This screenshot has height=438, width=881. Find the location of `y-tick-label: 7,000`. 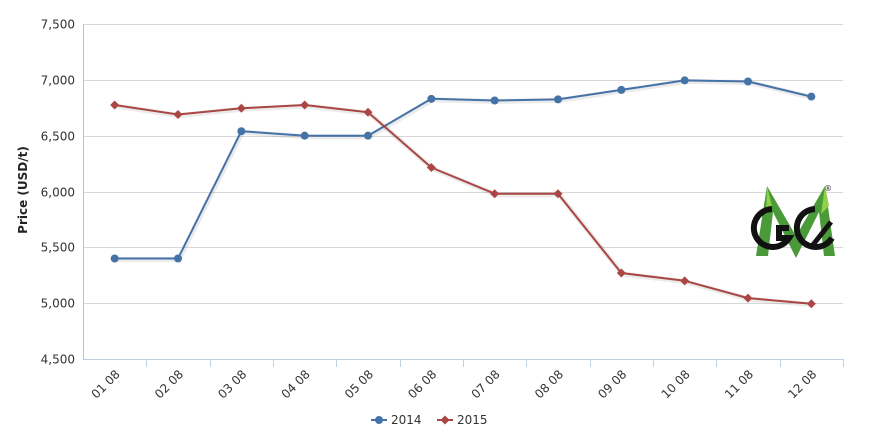

y-tick-label: 7,000 is located at coordinates (58, 81).